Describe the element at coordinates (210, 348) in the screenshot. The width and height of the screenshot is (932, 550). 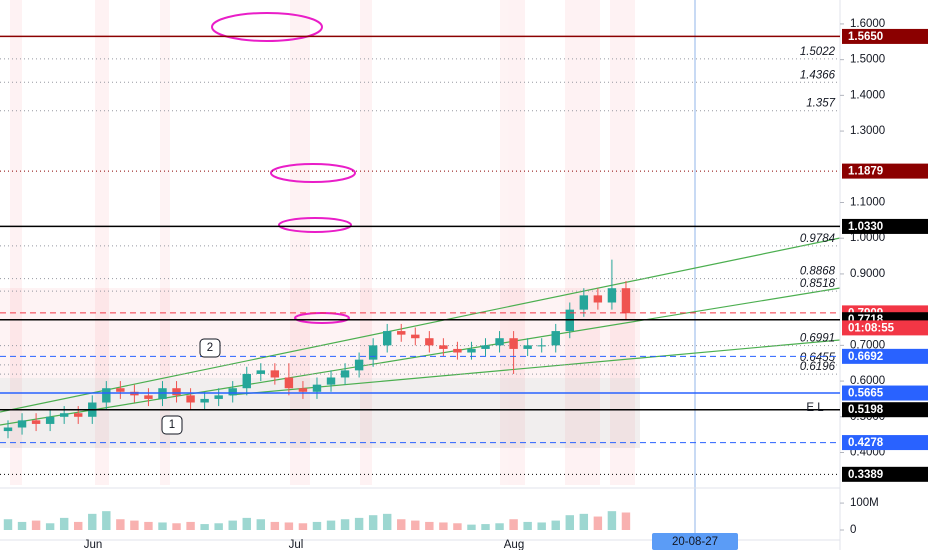
I see `annotation: 2` at that location.